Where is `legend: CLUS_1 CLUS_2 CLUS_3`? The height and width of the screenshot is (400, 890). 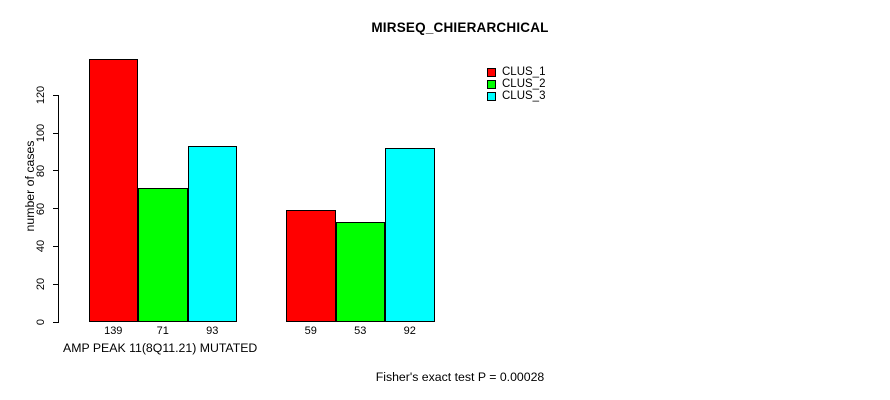
legend: CLUS_1 CLUS_2 CLUS_3 is located at coordinates (516, 84).